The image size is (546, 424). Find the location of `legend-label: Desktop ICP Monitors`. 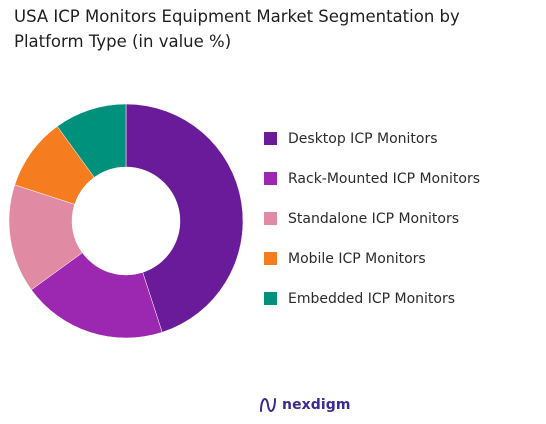

legend-label: Desktop ICP Monitors is located at coordinates (363, 139).